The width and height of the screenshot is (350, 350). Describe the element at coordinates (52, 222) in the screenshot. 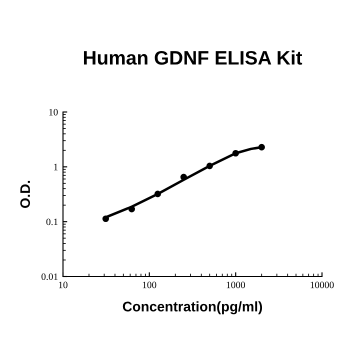

I see `y-tick-label: 0.1` at that location.